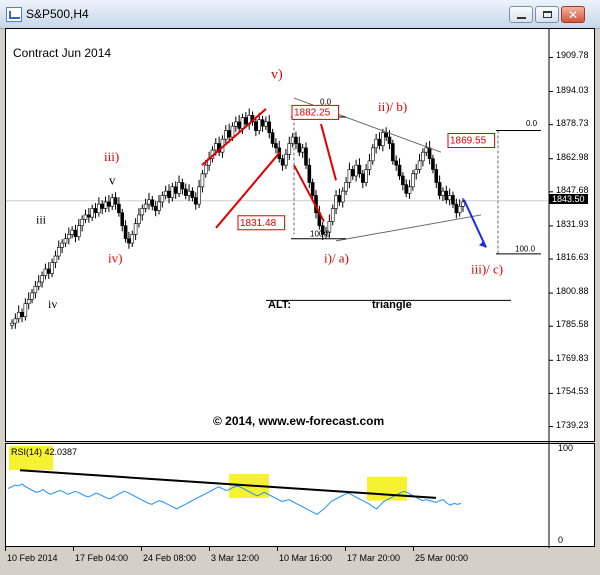  I want to click on wave-label: iii), so click(111, 156).